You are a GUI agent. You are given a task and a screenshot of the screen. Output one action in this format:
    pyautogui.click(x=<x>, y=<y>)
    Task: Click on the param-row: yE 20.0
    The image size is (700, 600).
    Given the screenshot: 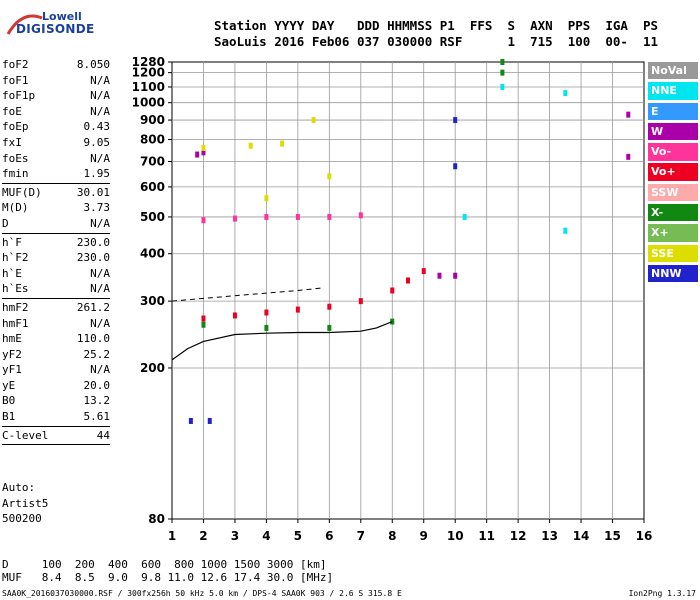 What is the action you would take?
    pyautogui.click(x=56, y=386)
    